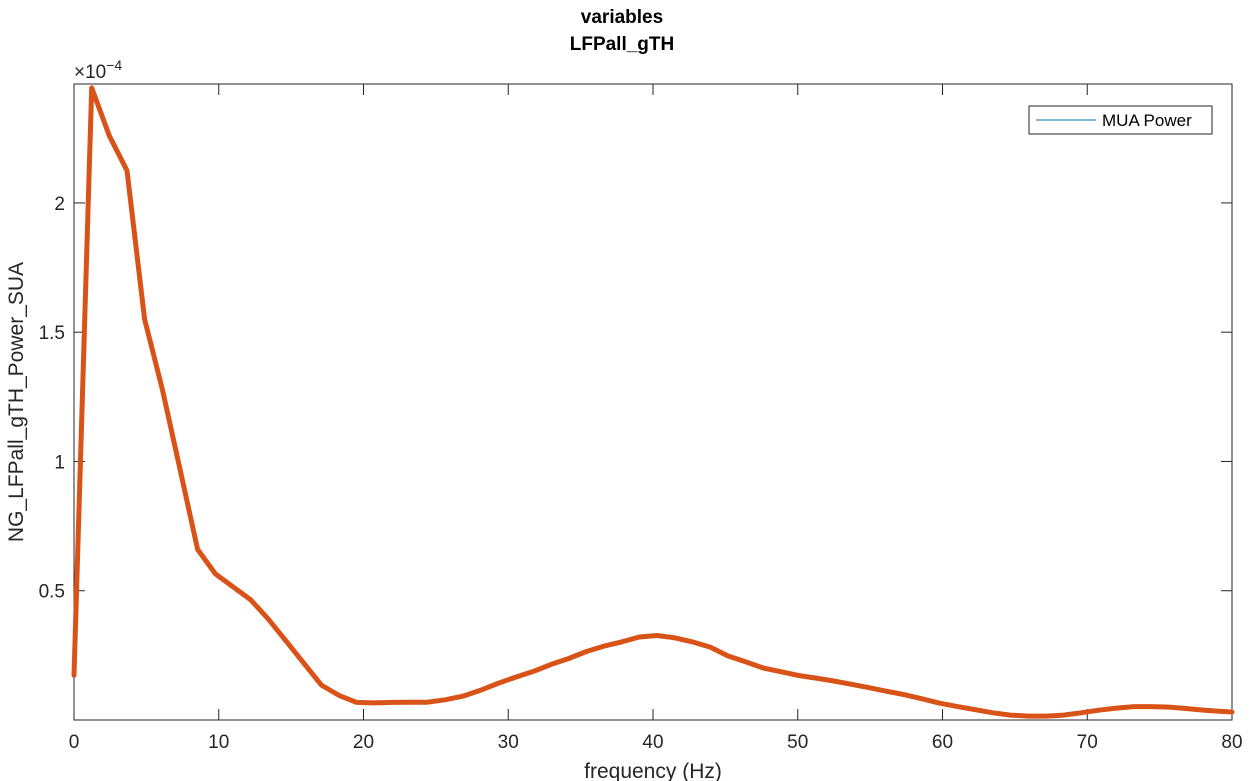 This screenshot has width=1250, height=781. I want to click on x-tick-label: 40, so click(652, 742).